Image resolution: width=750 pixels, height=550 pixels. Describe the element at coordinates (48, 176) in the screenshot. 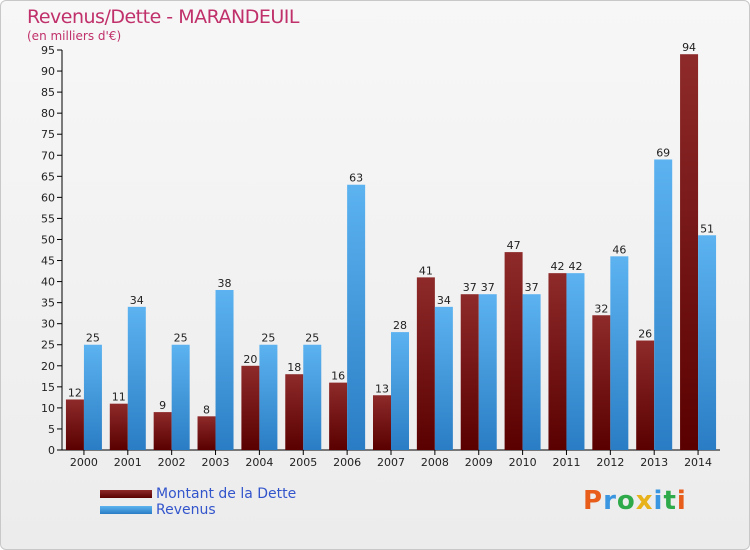

I see `y-tick-label: 65` at that location.